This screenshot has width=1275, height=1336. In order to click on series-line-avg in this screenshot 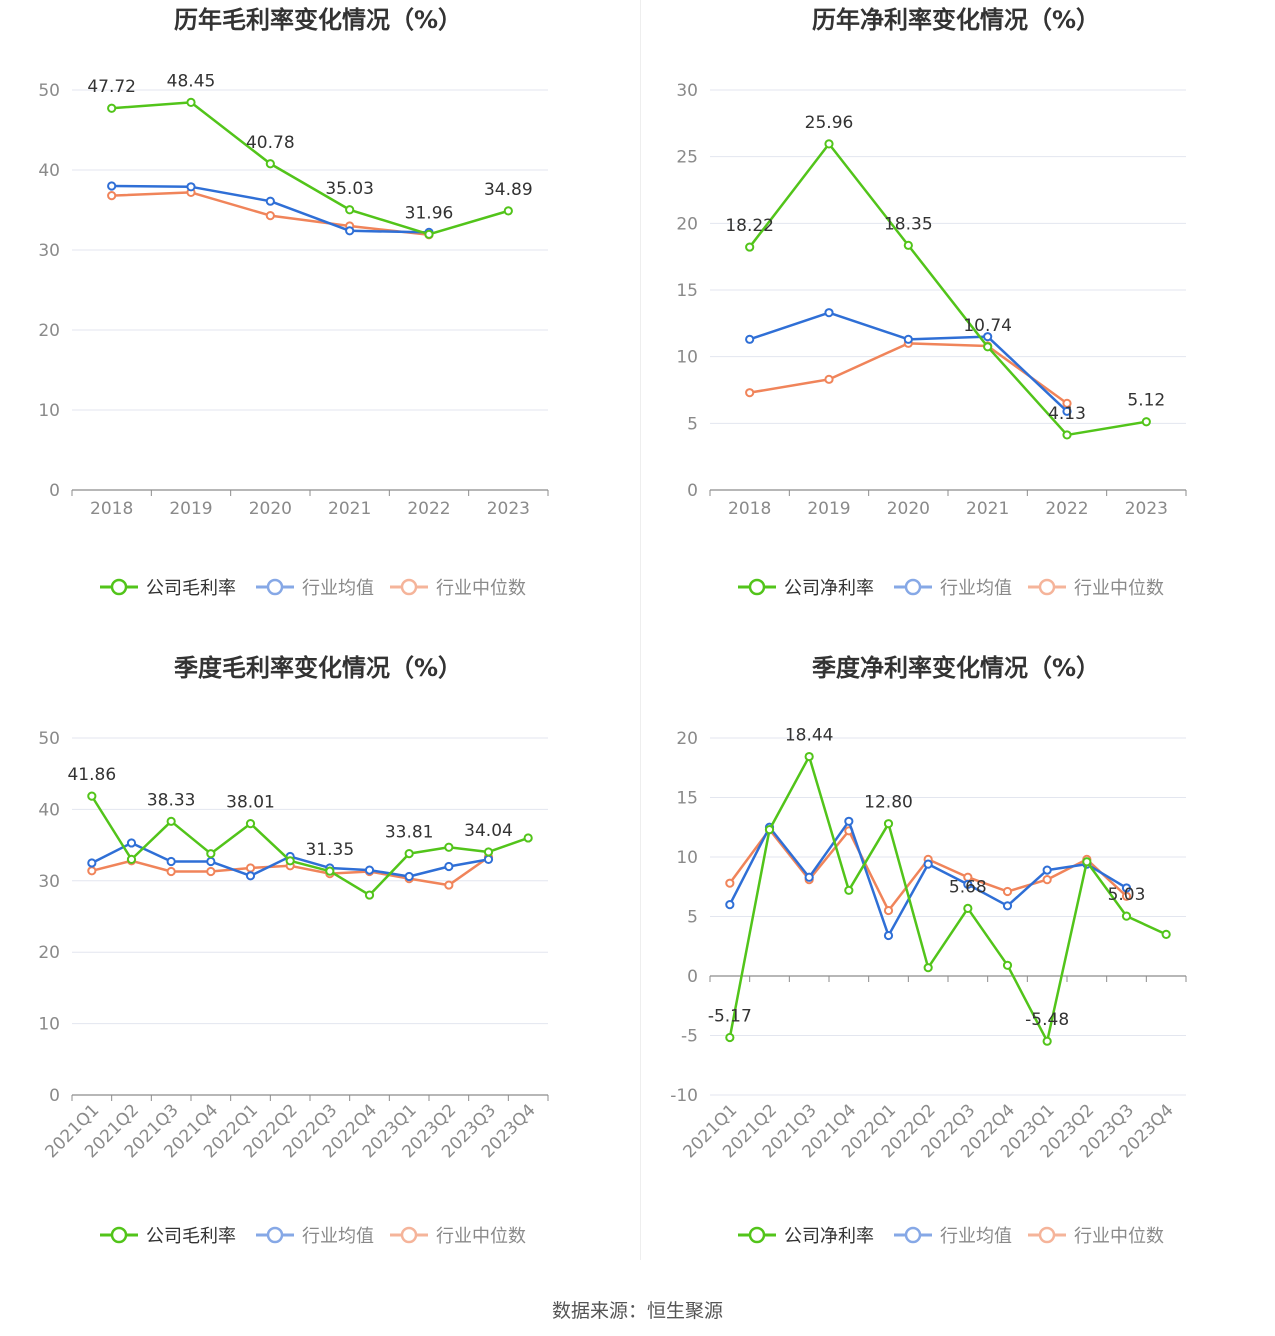, I will do `click(928, 878)`.